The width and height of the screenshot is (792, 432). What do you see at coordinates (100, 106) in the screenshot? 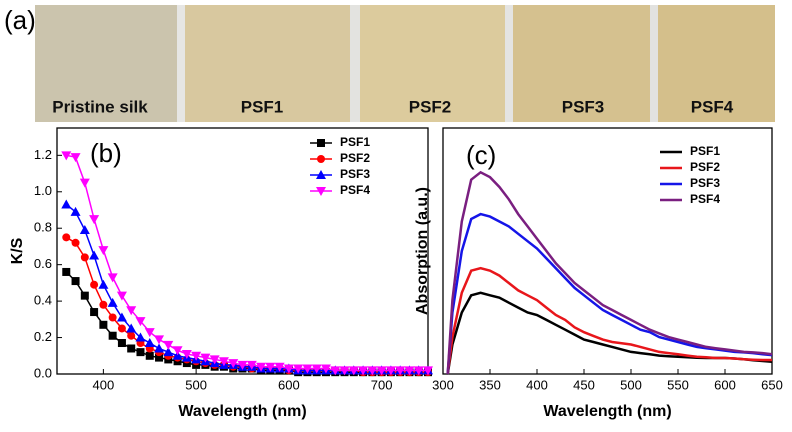
I see `sample-label: Pristine silk` at bounding box center [100, 106].